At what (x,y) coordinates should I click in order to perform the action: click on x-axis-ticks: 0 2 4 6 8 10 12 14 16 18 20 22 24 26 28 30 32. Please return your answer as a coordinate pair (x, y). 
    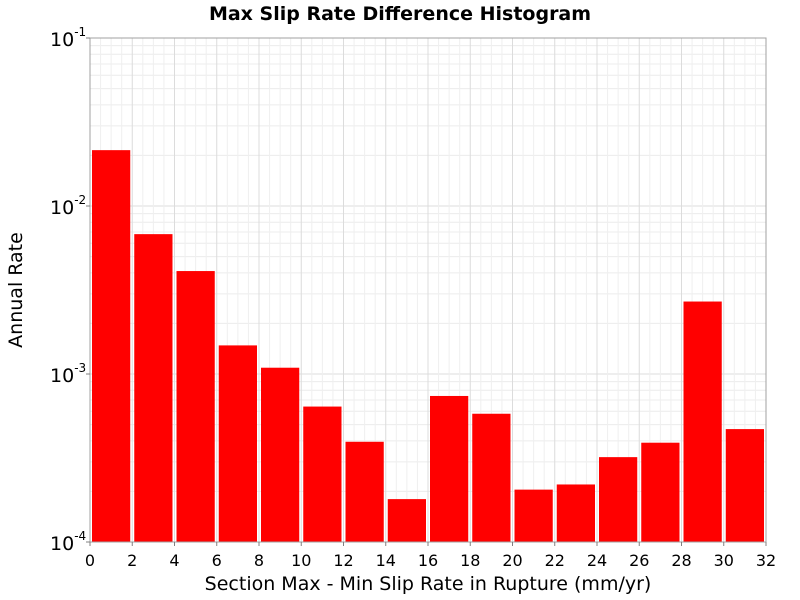
    Looking at the image, I should click on (430, 556).